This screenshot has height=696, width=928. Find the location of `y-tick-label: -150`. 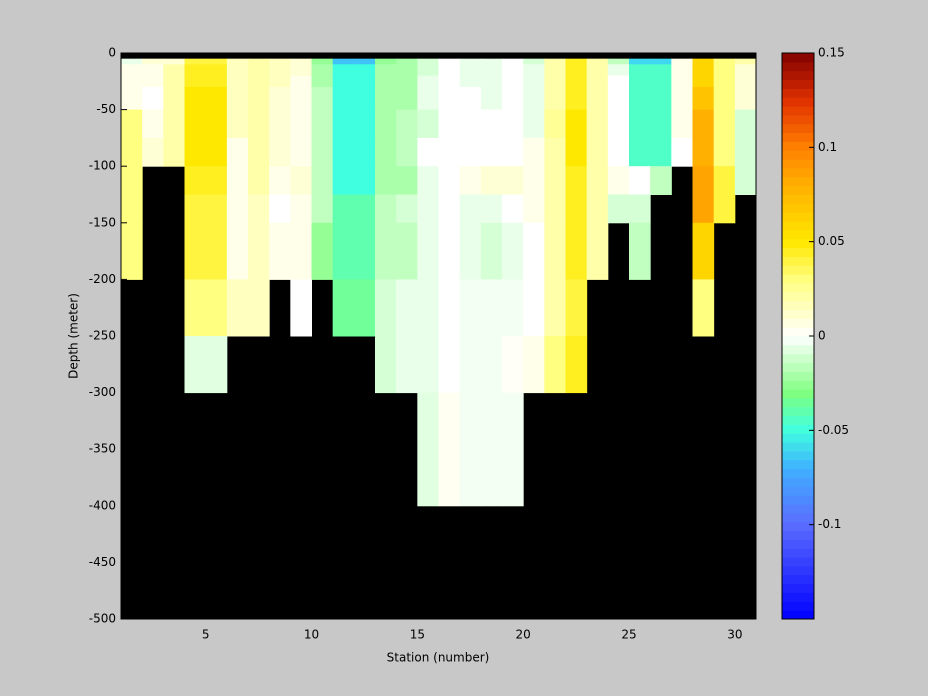

y-tick-label: -150 is located at coordinates (102, 222).